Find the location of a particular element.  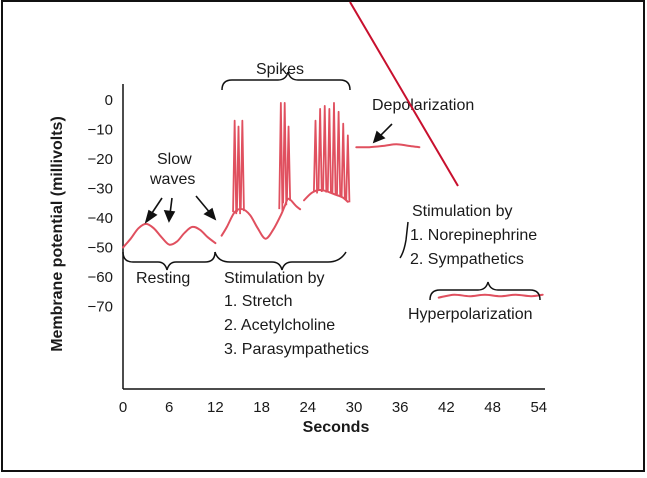

y-ticks: 0 −10 −20 −30 −40 −50 −60 −70 is located at coordinates (100, 204).